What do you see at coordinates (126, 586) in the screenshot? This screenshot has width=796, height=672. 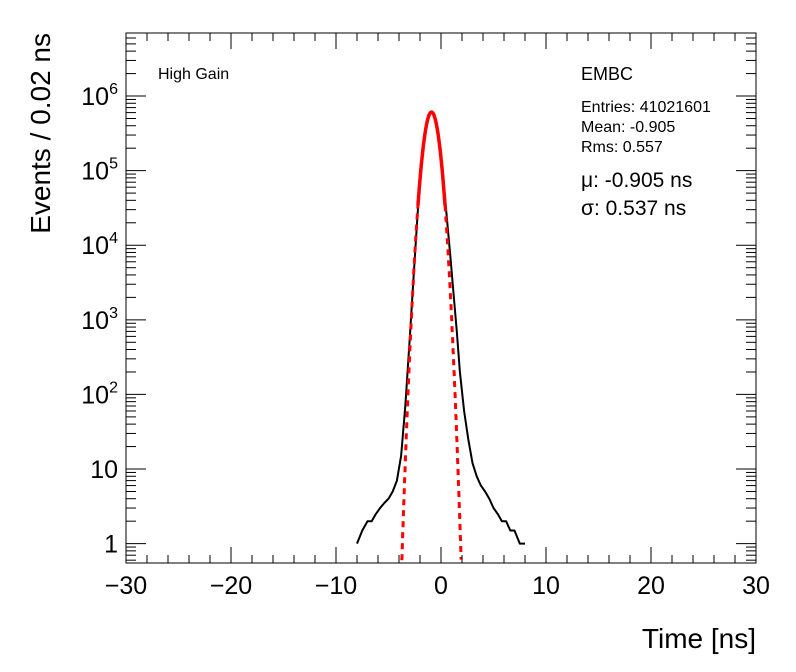 I see `x-tick-label: −30` at bounding box center [126, 586].